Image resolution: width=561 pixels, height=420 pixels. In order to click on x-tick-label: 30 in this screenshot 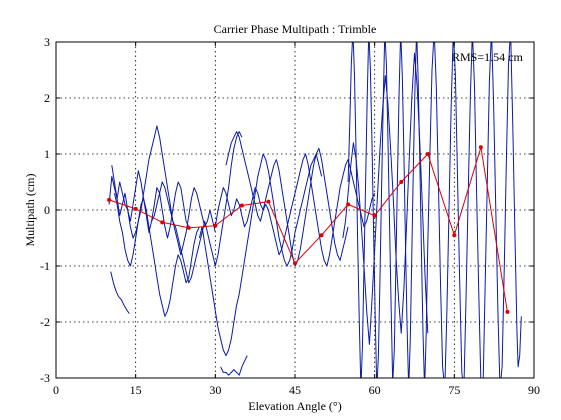, I will do `click(215, 390)`.